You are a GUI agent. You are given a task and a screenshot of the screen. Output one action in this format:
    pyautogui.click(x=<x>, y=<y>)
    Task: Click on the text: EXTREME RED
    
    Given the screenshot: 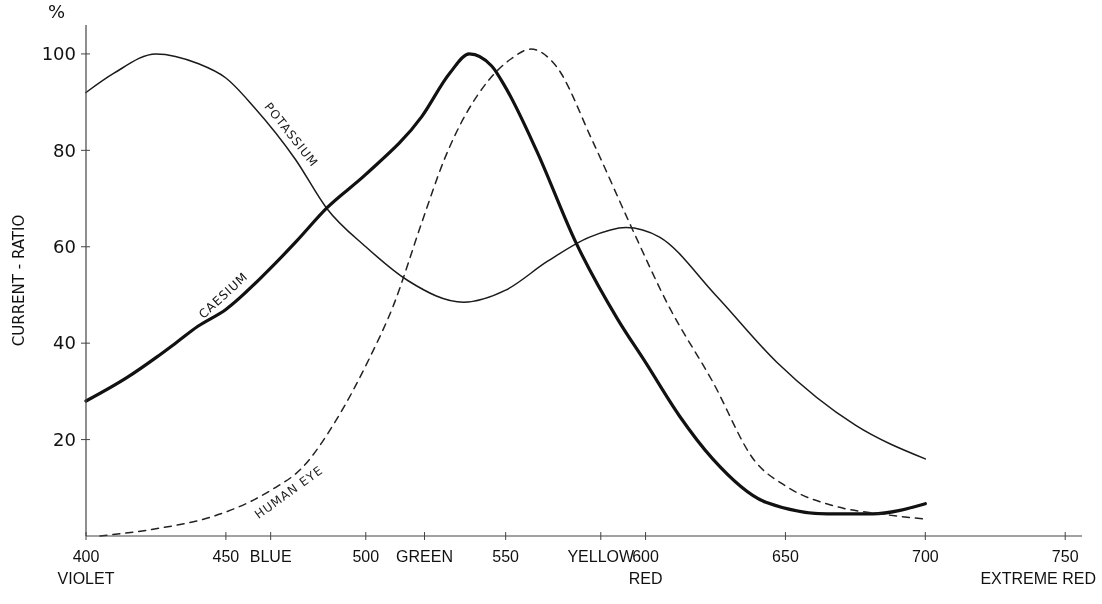 What is the action you would take?
    pyautogui.click(x=1038, y=578)
    